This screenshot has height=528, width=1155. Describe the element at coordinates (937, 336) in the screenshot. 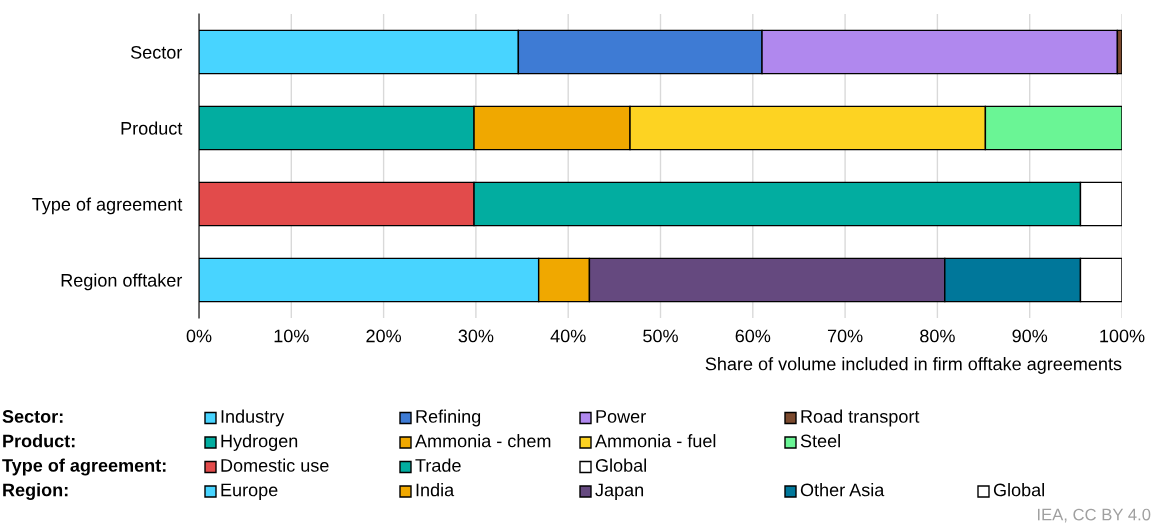

I see `x-tick-label: 80%` at that location.